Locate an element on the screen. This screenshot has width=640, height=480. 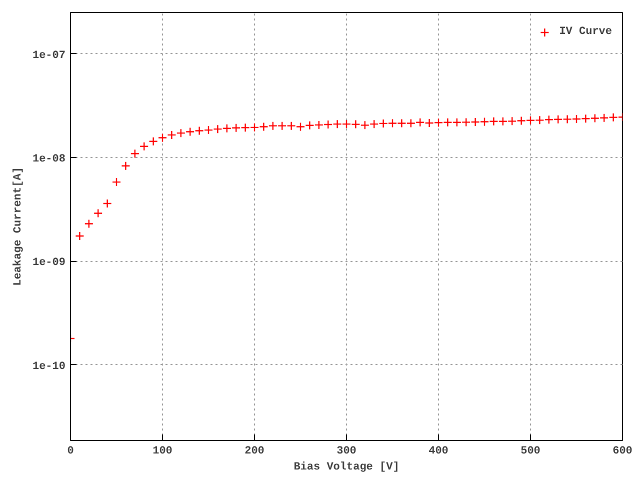
x-tick-label: 600 is located at coordinates (622, 452).